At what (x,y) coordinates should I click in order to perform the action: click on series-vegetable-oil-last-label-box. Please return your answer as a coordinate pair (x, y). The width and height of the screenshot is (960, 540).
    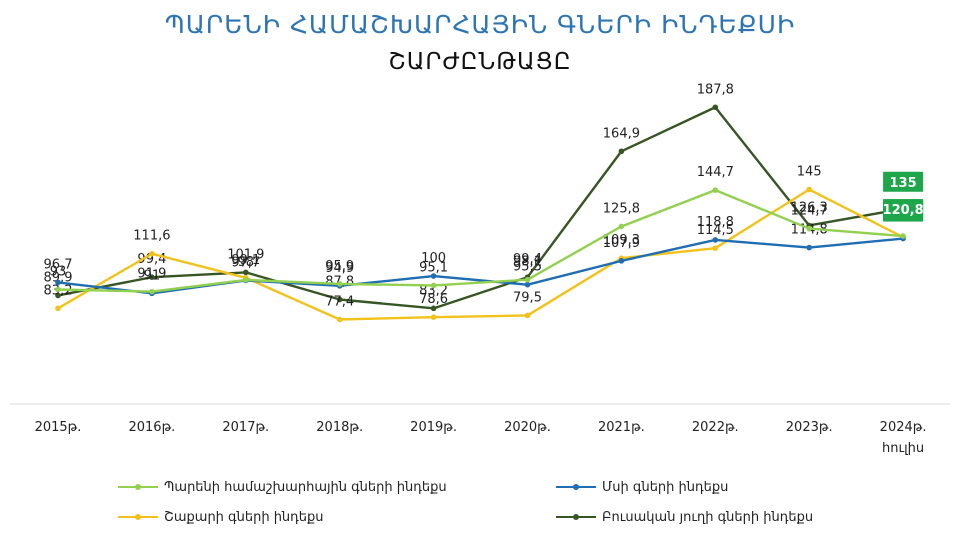
    Looking at the image, I should click on (903, 181).